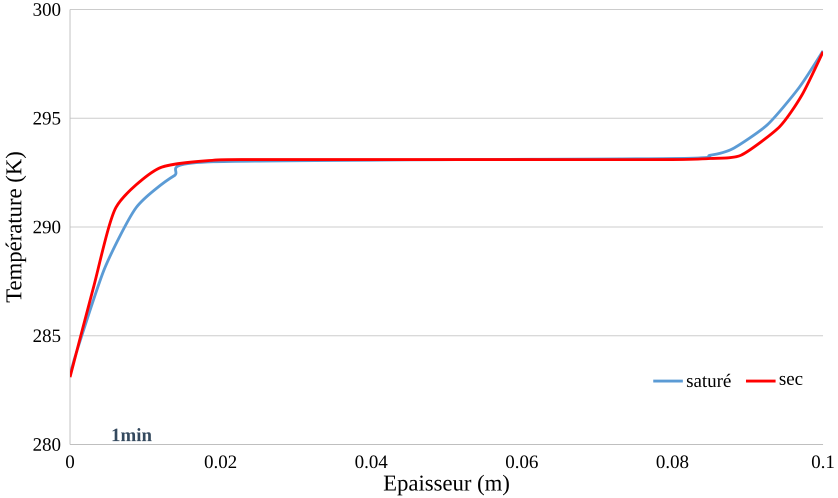 The image size is (838, 498). Describe the element at coordinates (371, 461) in the screenshot. I see `x-tick-label: 0.04` at that location.